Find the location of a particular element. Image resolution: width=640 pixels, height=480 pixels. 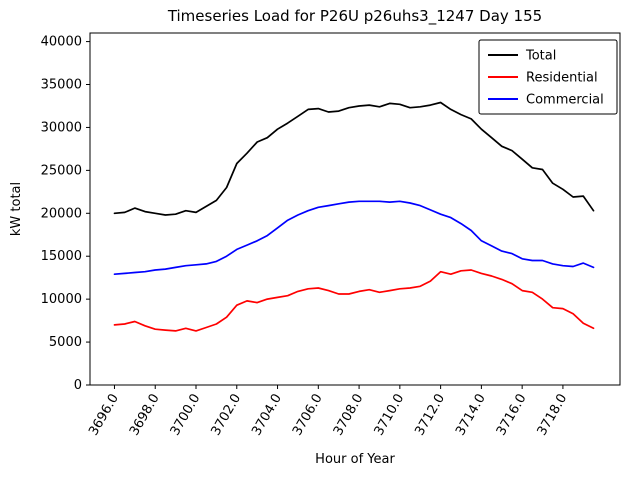

series-line-residential is located at coordinates (354, 300).